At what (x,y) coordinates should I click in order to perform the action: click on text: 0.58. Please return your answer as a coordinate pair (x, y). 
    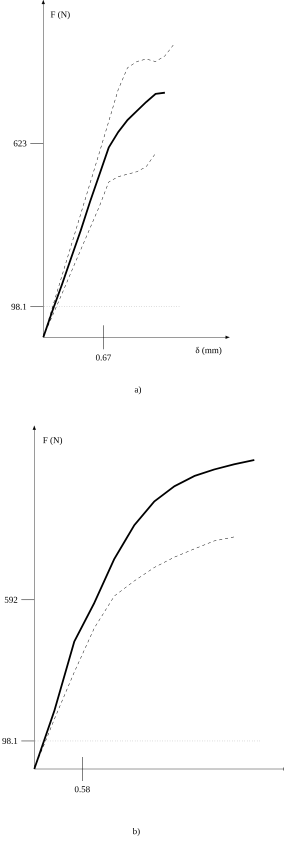
    Looking at the image, I should click on (82, 789).